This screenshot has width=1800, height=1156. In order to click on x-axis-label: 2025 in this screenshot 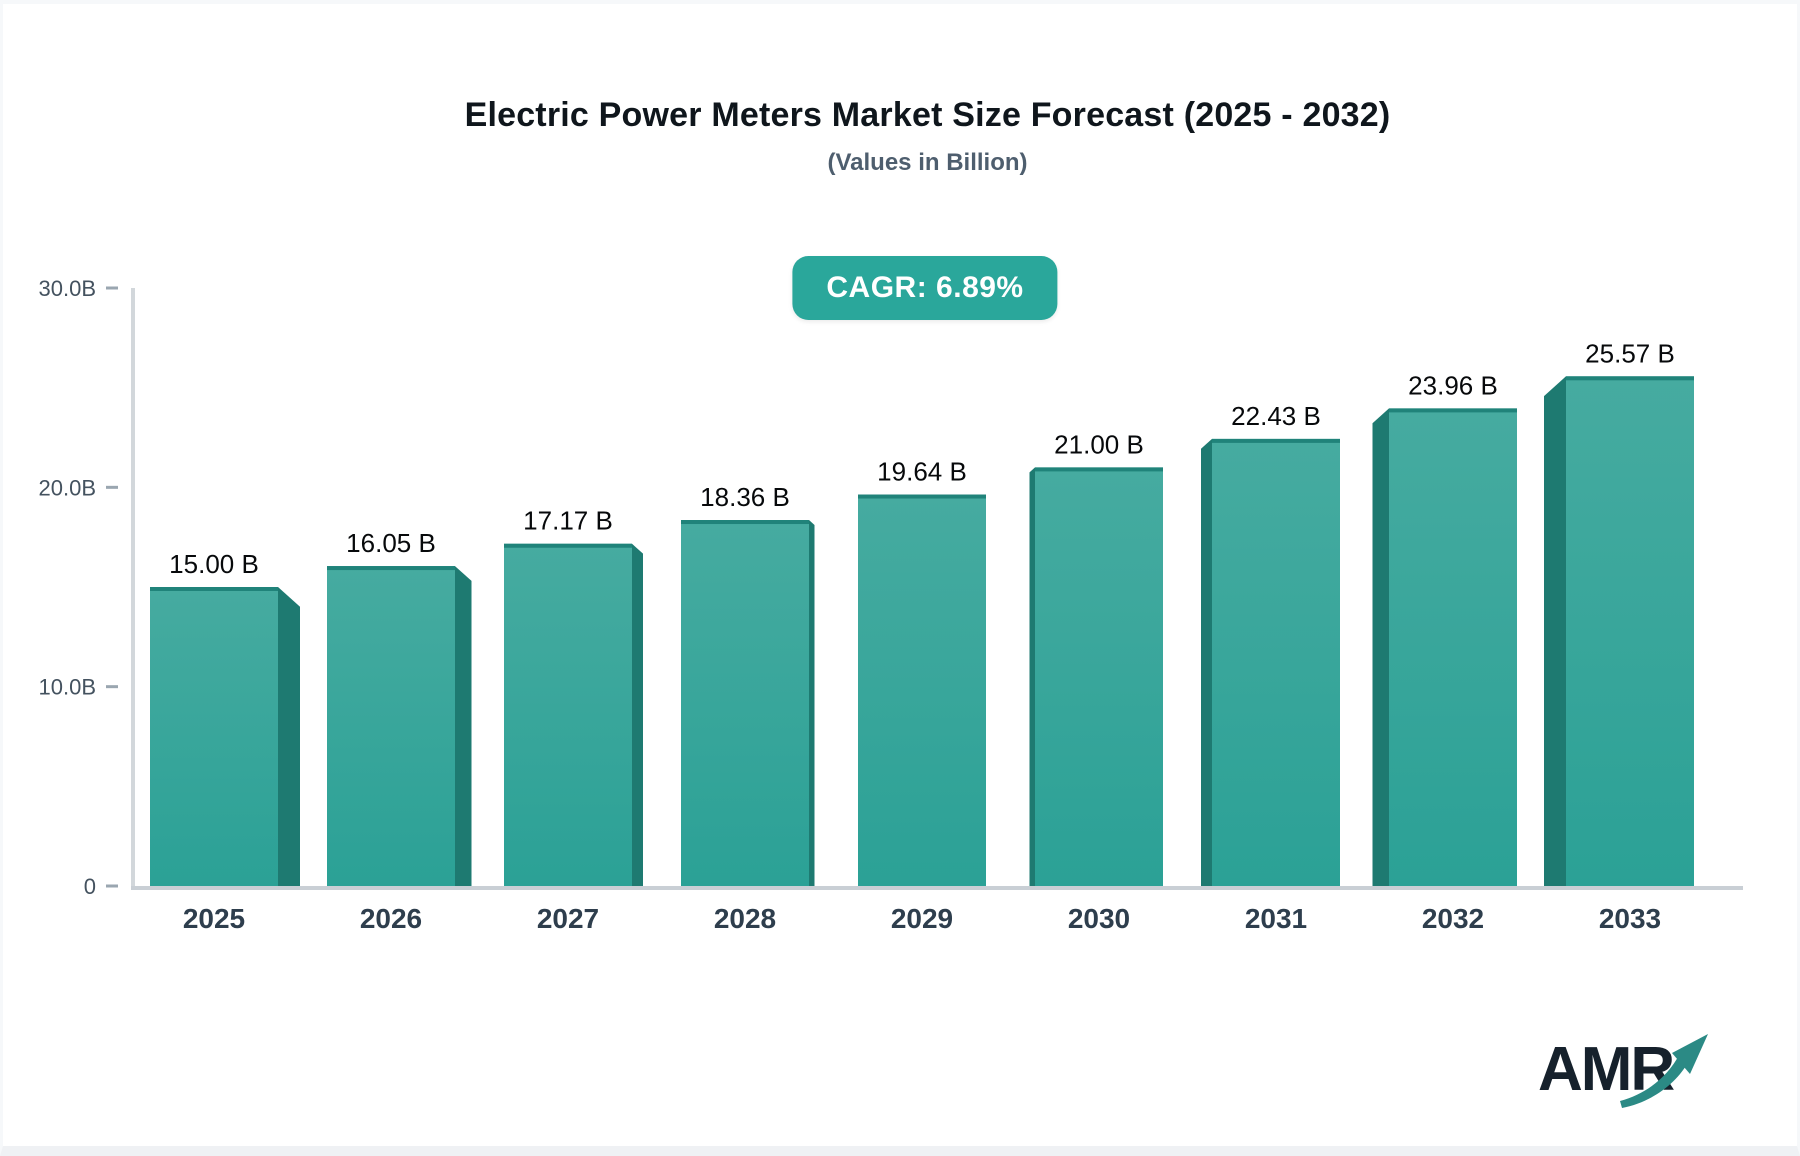, I will do `click(214, 918)`.